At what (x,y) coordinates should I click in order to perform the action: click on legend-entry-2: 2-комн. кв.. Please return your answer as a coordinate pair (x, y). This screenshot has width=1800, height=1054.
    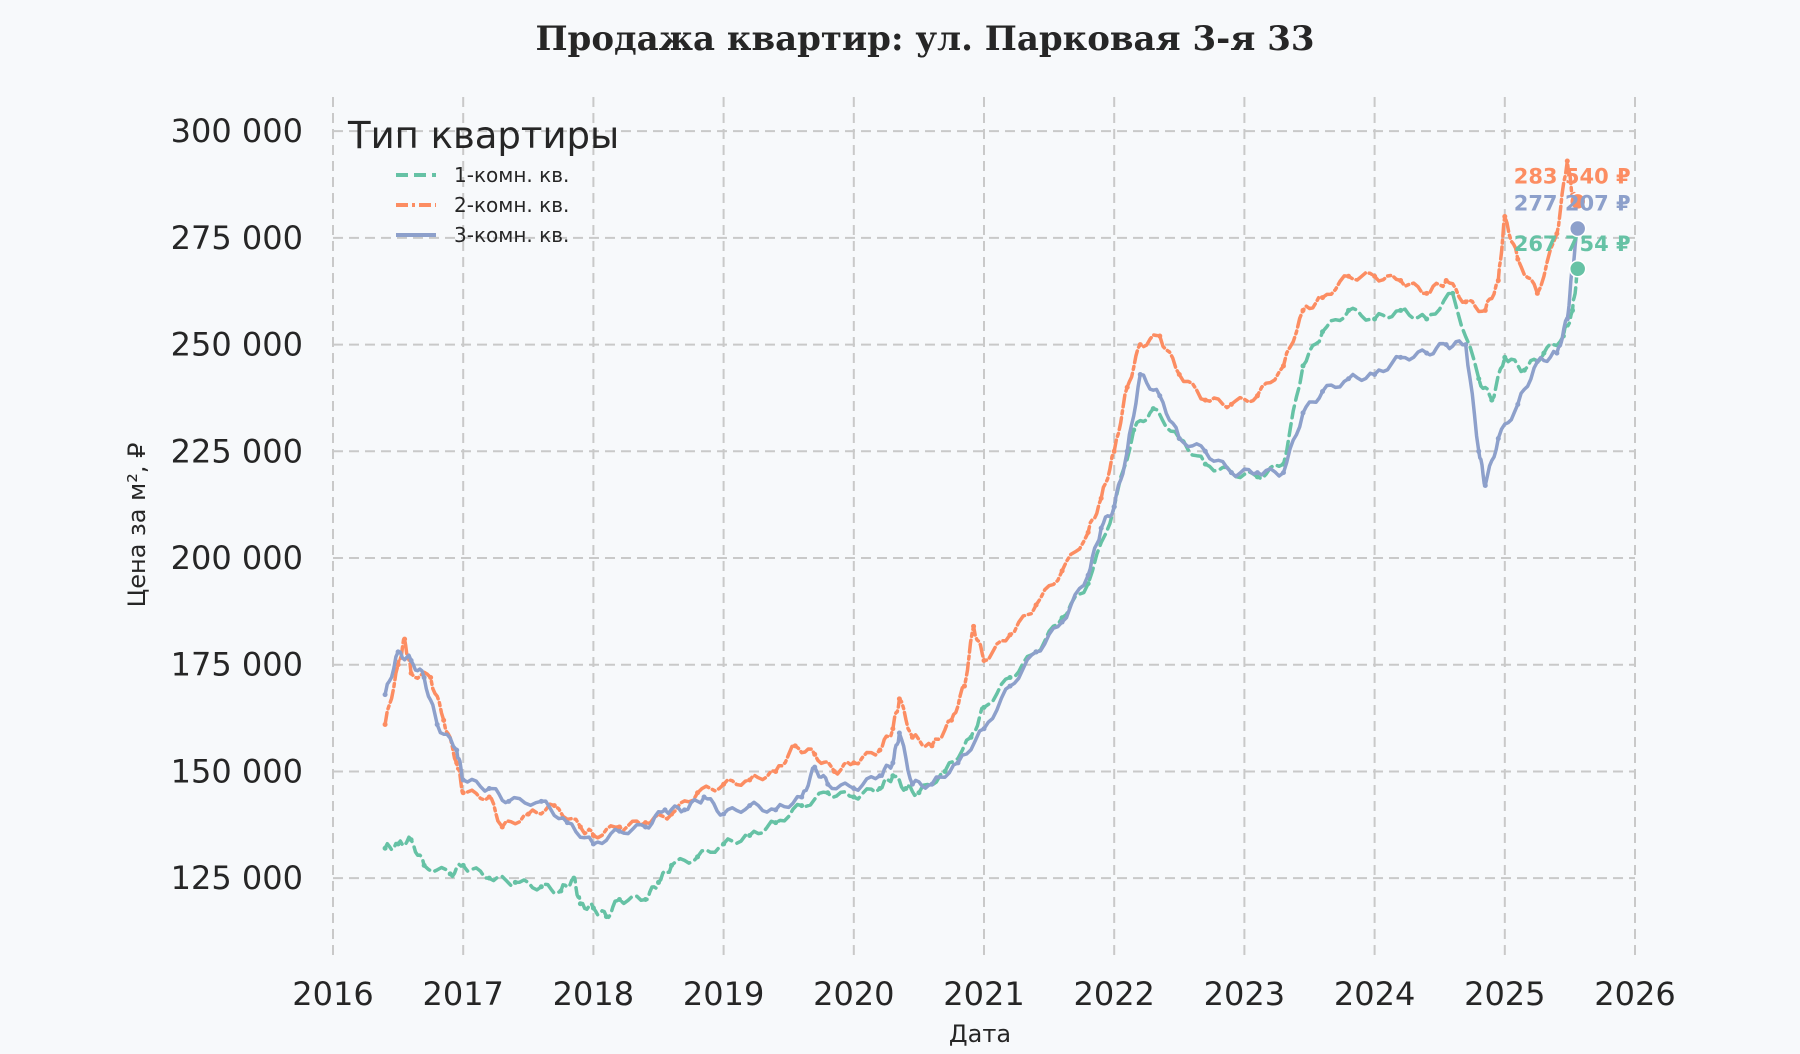
    Looking at the image, I should click on (482, 205).